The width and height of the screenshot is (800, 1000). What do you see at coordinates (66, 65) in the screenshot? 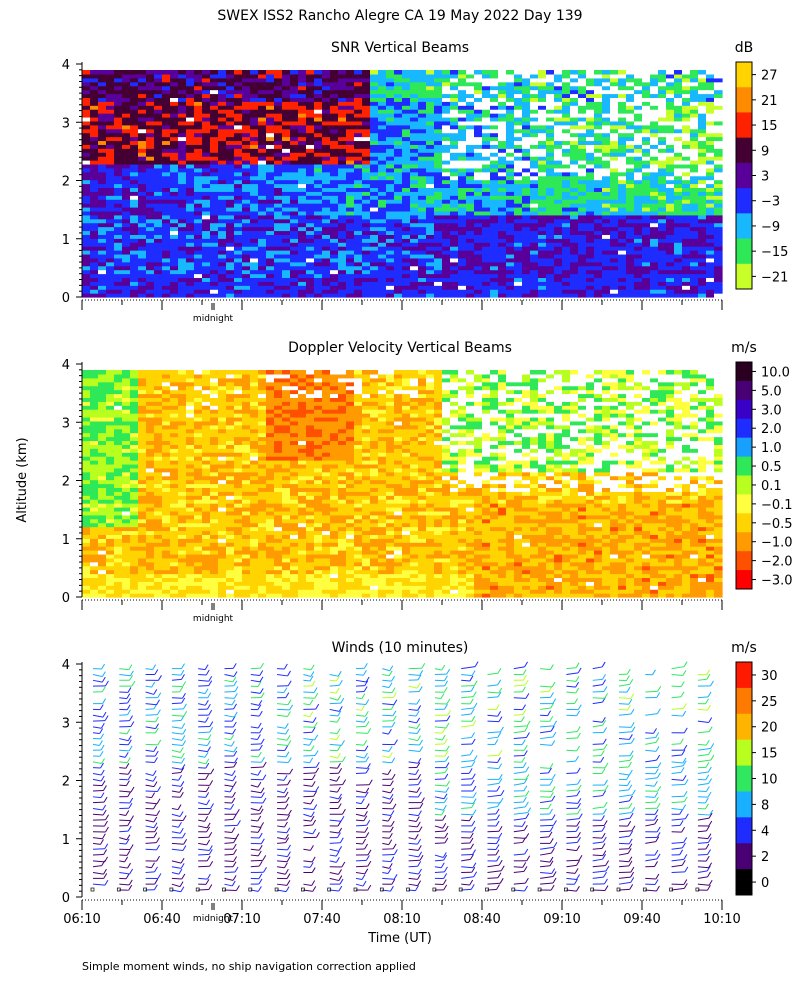
I see `y-tick-label: 4` at bounding box center [66, 65].